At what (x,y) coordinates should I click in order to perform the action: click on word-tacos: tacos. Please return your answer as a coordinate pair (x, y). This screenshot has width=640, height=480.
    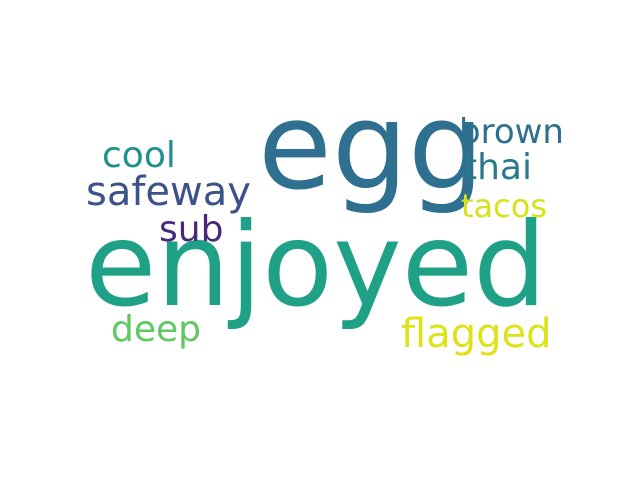
    Looking at the image, I should click on (504, 206).